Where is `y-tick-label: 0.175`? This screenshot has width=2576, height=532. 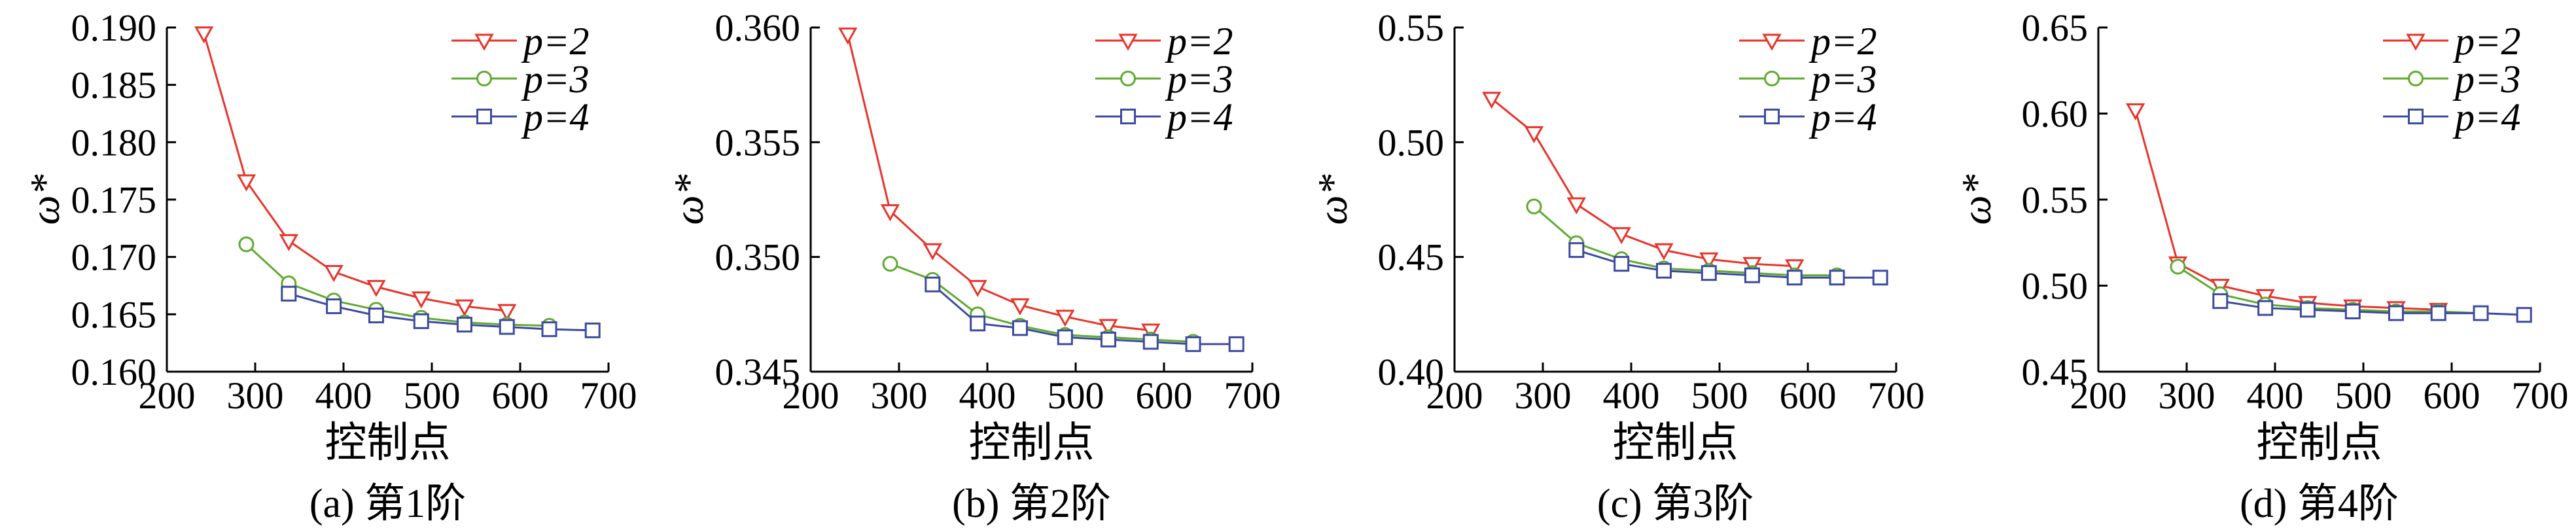 y-tick-label: 0.175 is located at coordinates (114, 200).